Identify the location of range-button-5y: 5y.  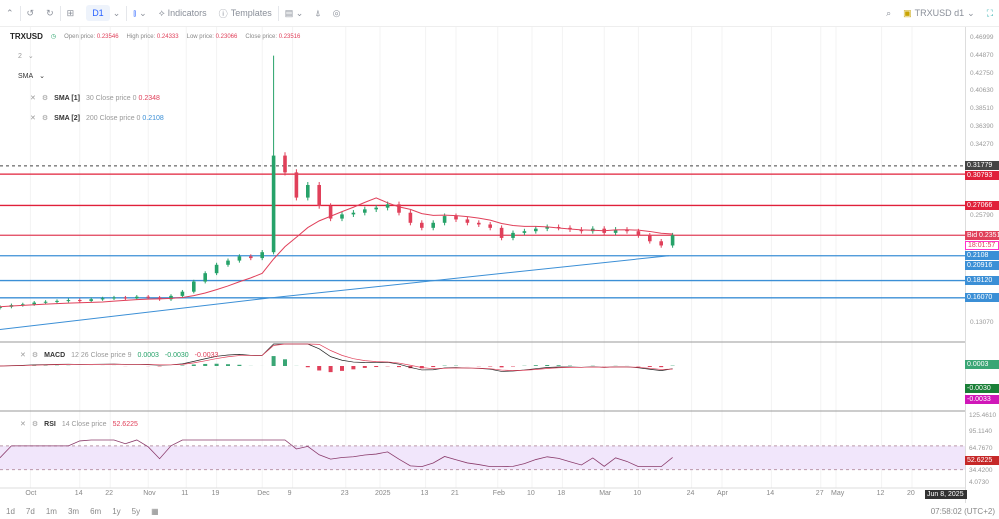
(136, 511).